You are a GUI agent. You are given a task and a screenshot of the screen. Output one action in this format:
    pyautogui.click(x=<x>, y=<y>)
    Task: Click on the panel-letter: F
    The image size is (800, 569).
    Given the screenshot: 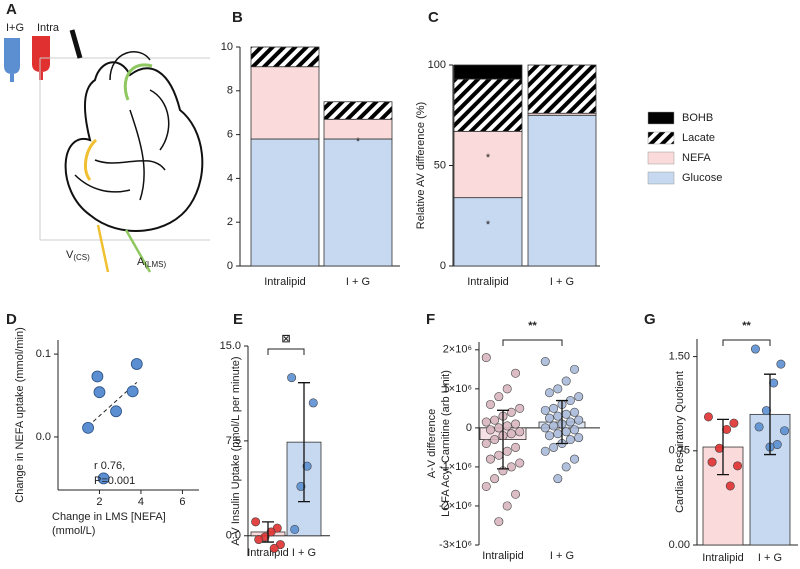 What is the action you would take?
    pyautogui.click(x=430, y=319)
    